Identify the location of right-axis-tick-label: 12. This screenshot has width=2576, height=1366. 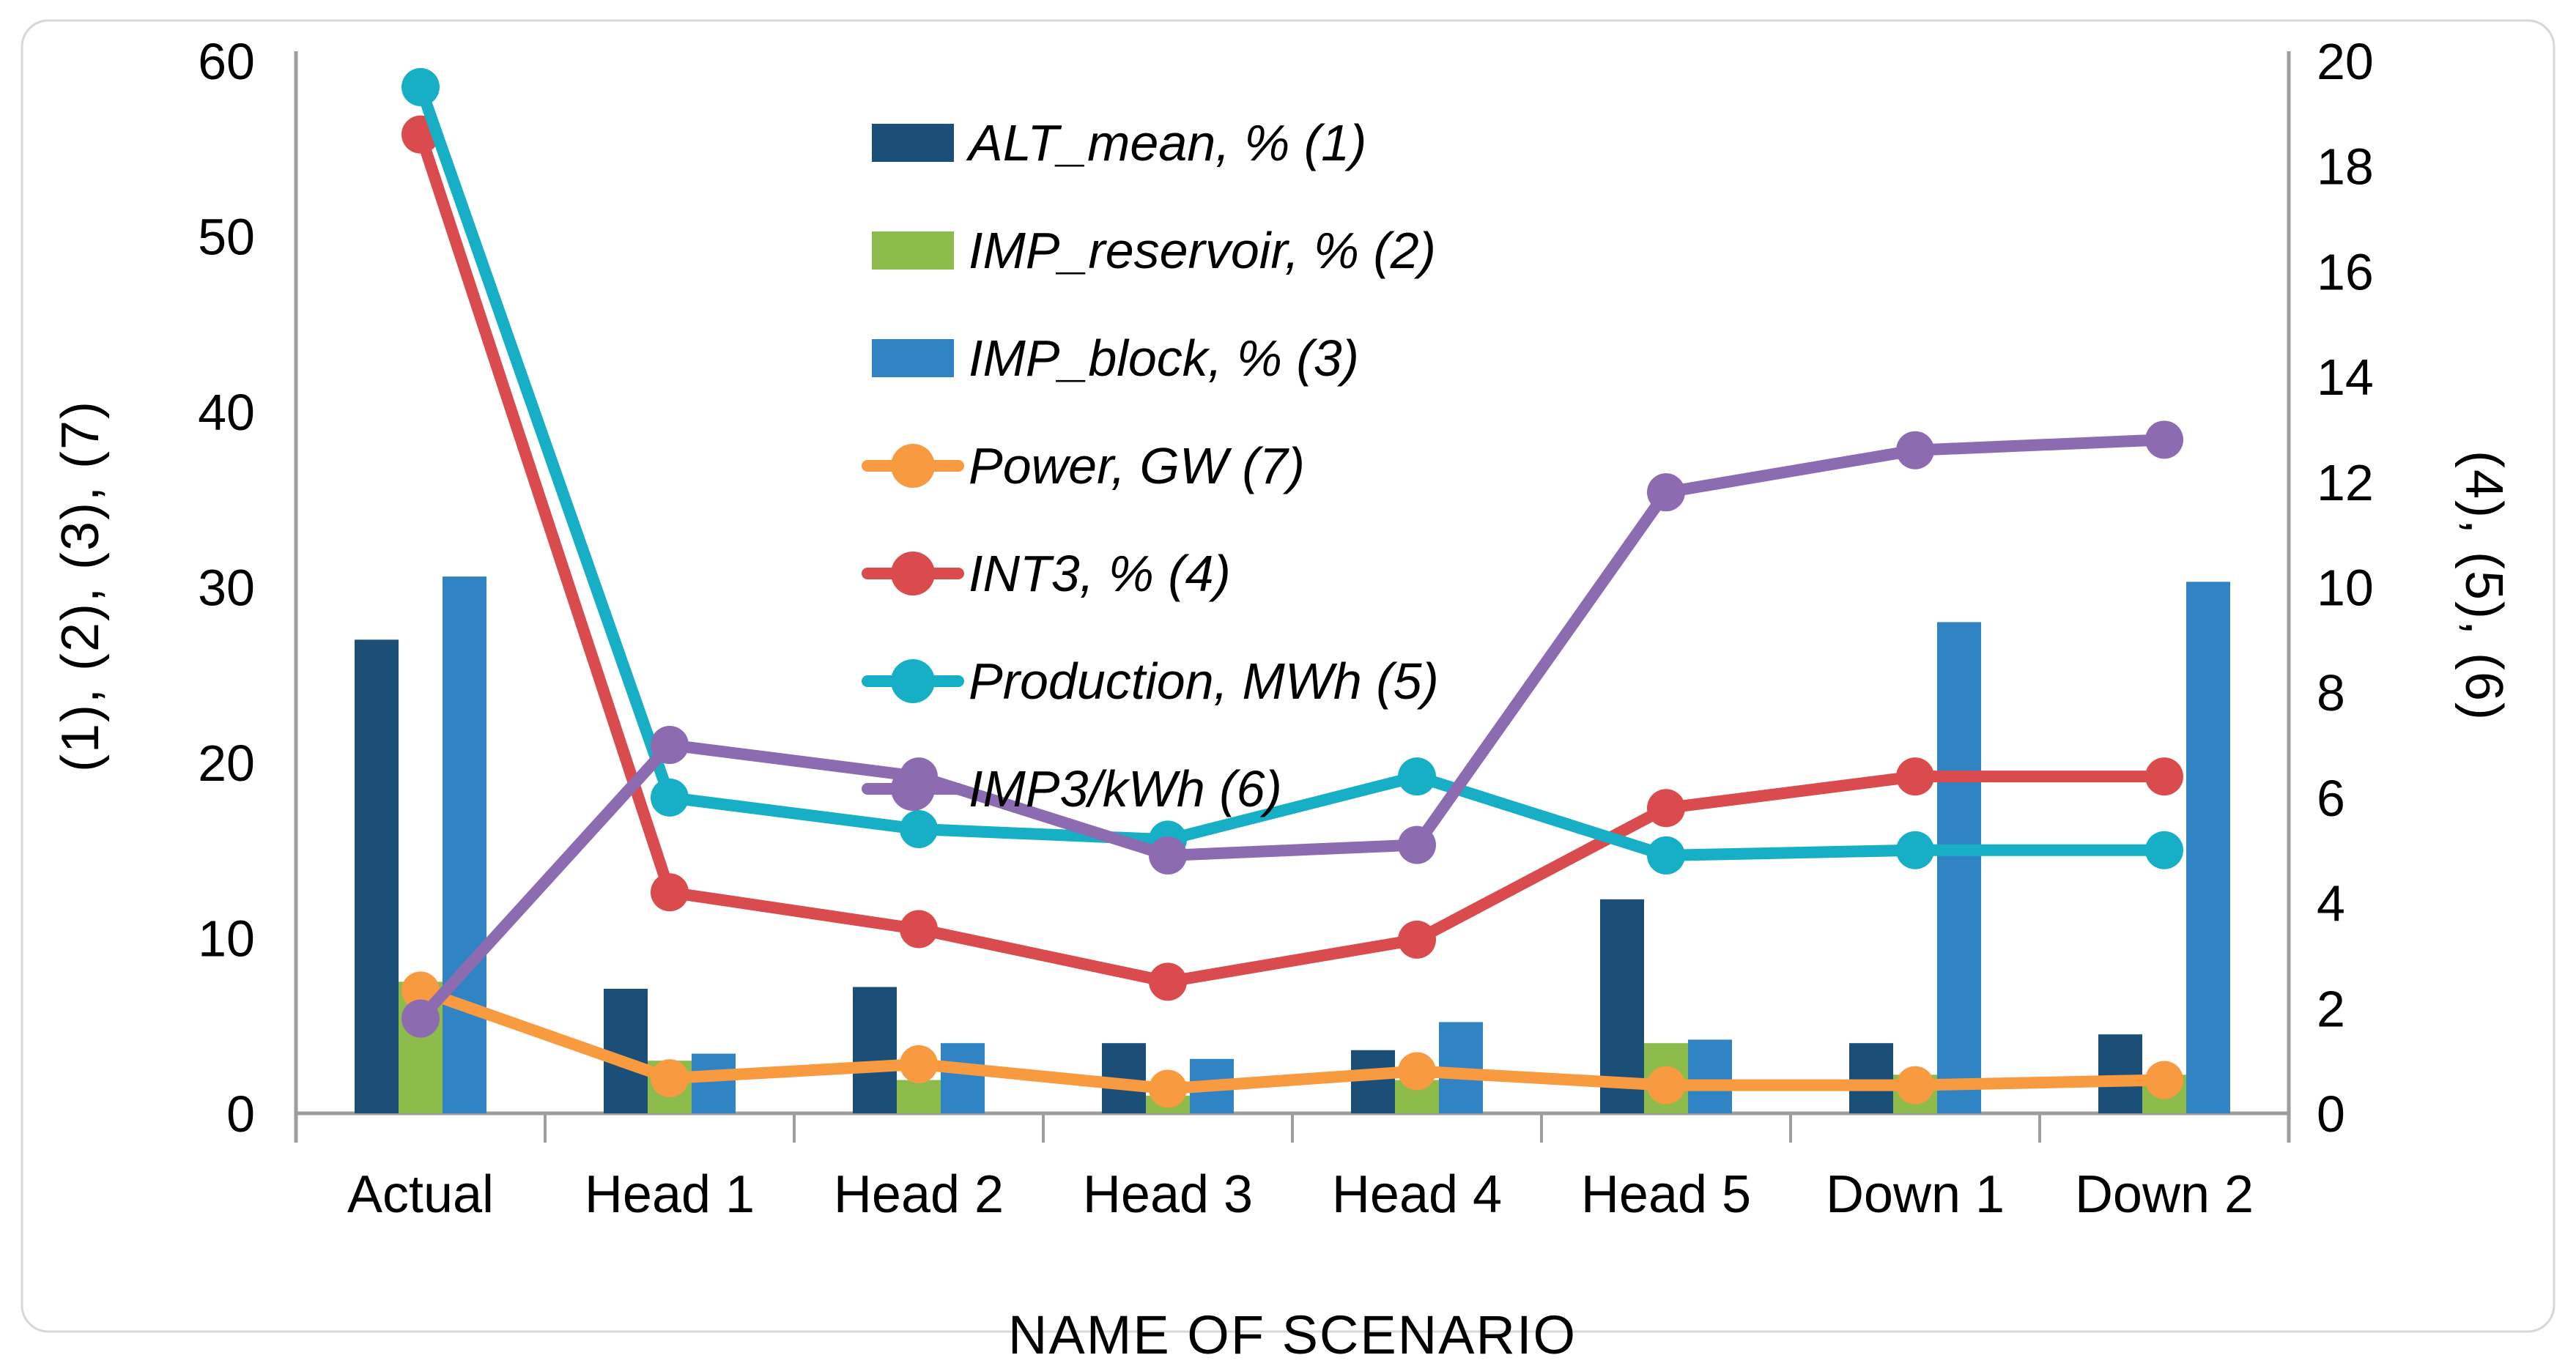
(2345, 483).